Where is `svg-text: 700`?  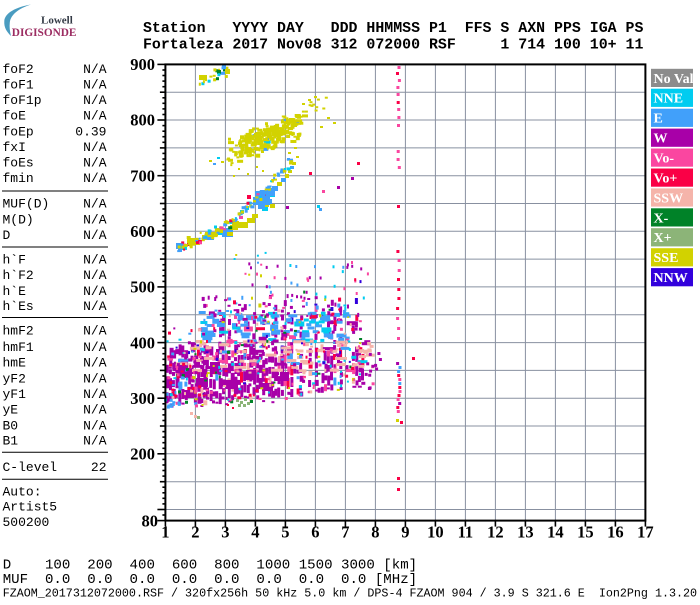
svg-text: 700 is located at coordinates (142, 175).